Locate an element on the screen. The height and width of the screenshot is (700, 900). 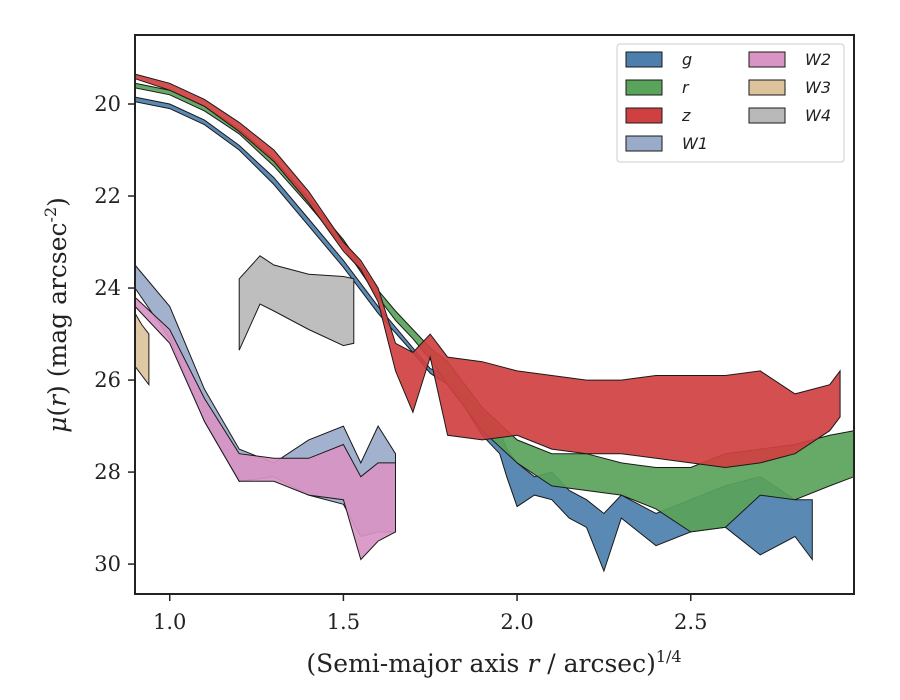
x-tick-label: 1.5 is located at coordinates (343, 622).